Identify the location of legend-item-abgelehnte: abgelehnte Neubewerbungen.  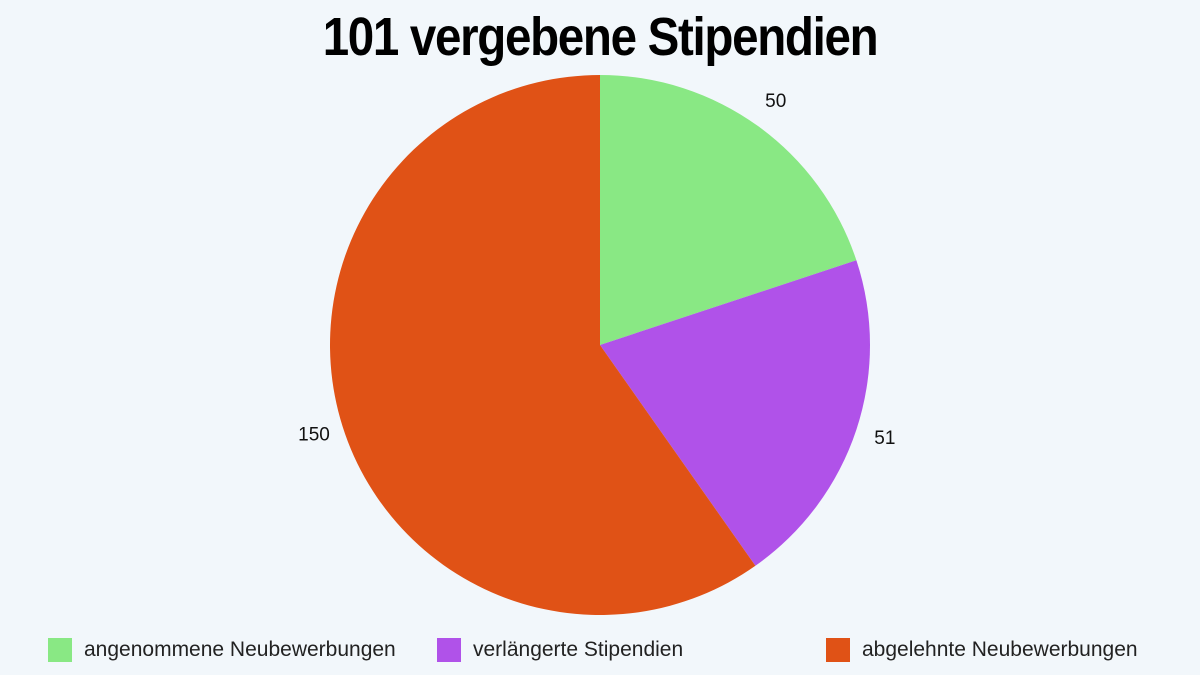
(982, 650).